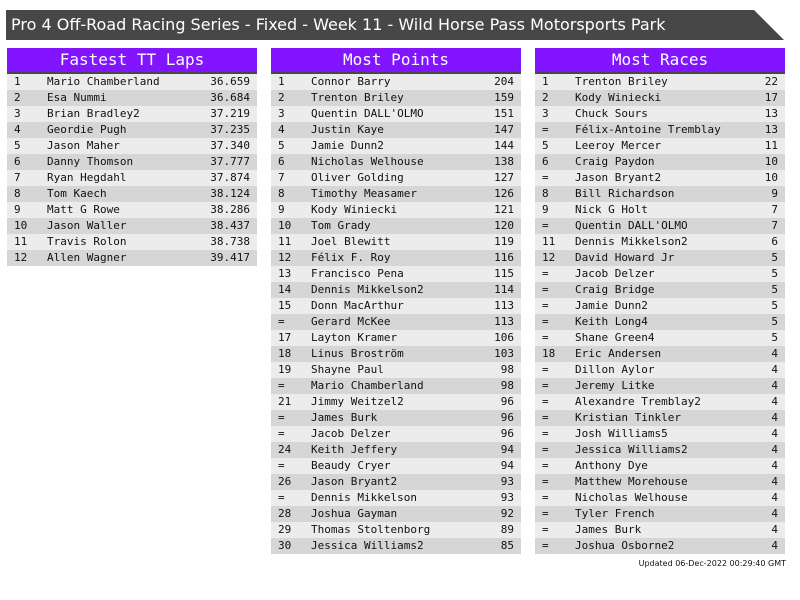 The height and width of the screenshot is (600, 800). What do you see at coordinates (774, 305) in the screenshot?
I see `value: 5` at bounding box center [774, 305].